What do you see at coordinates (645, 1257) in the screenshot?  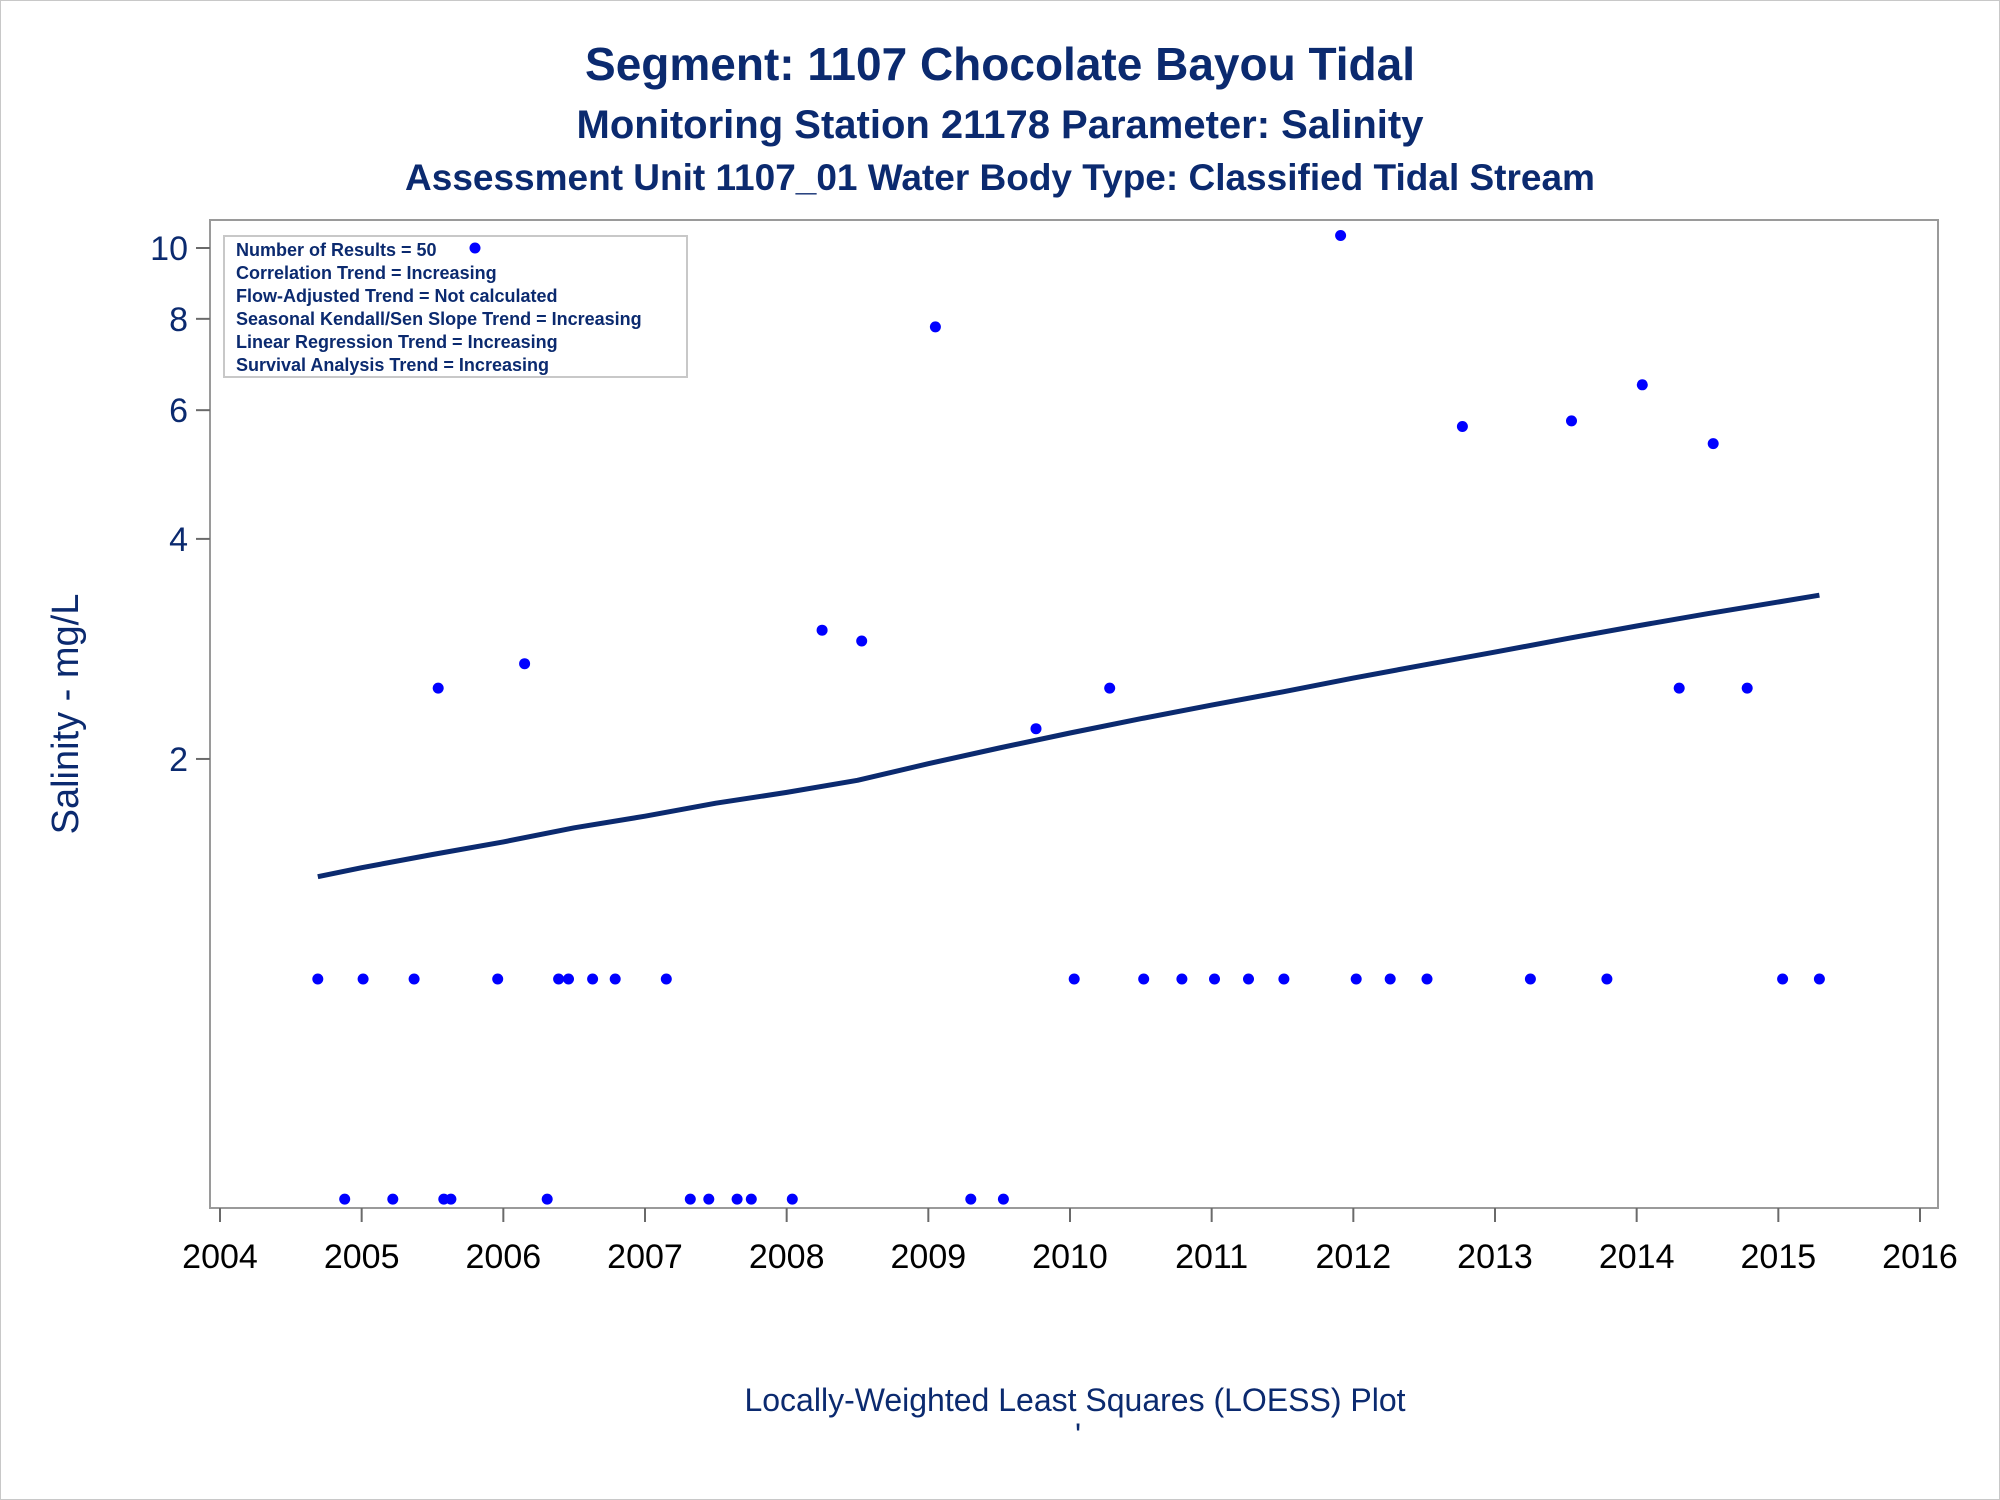 I see `x-tick-label: 2007` at bounding box center [645, 1257].